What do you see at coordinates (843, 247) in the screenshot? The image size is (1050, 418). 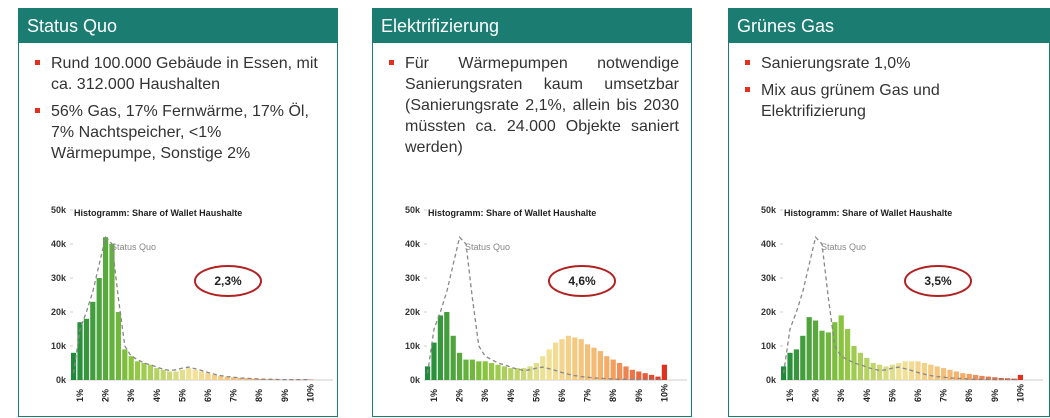 I see `line-label: Status Quo` at bounding box center [843, 247].